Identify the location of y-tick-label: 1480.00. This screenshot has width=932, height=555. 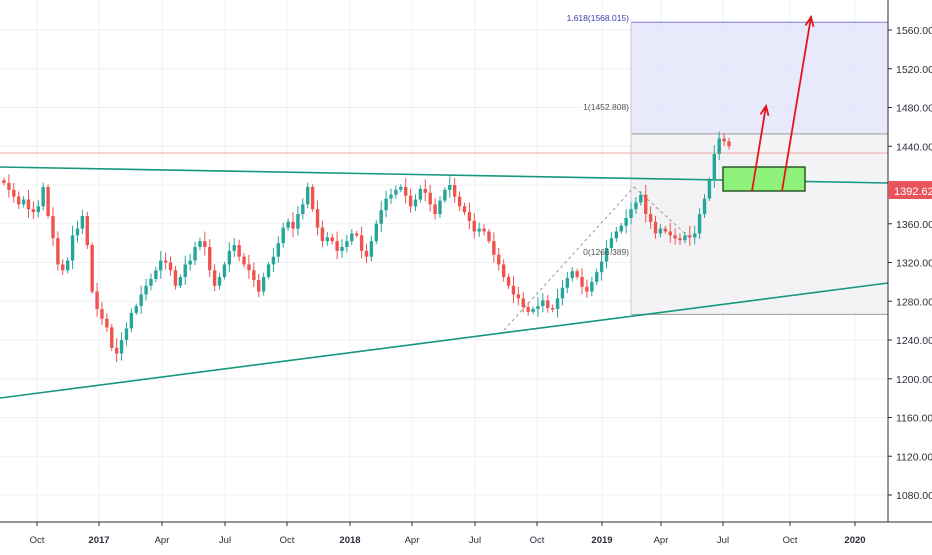
(914, 109).